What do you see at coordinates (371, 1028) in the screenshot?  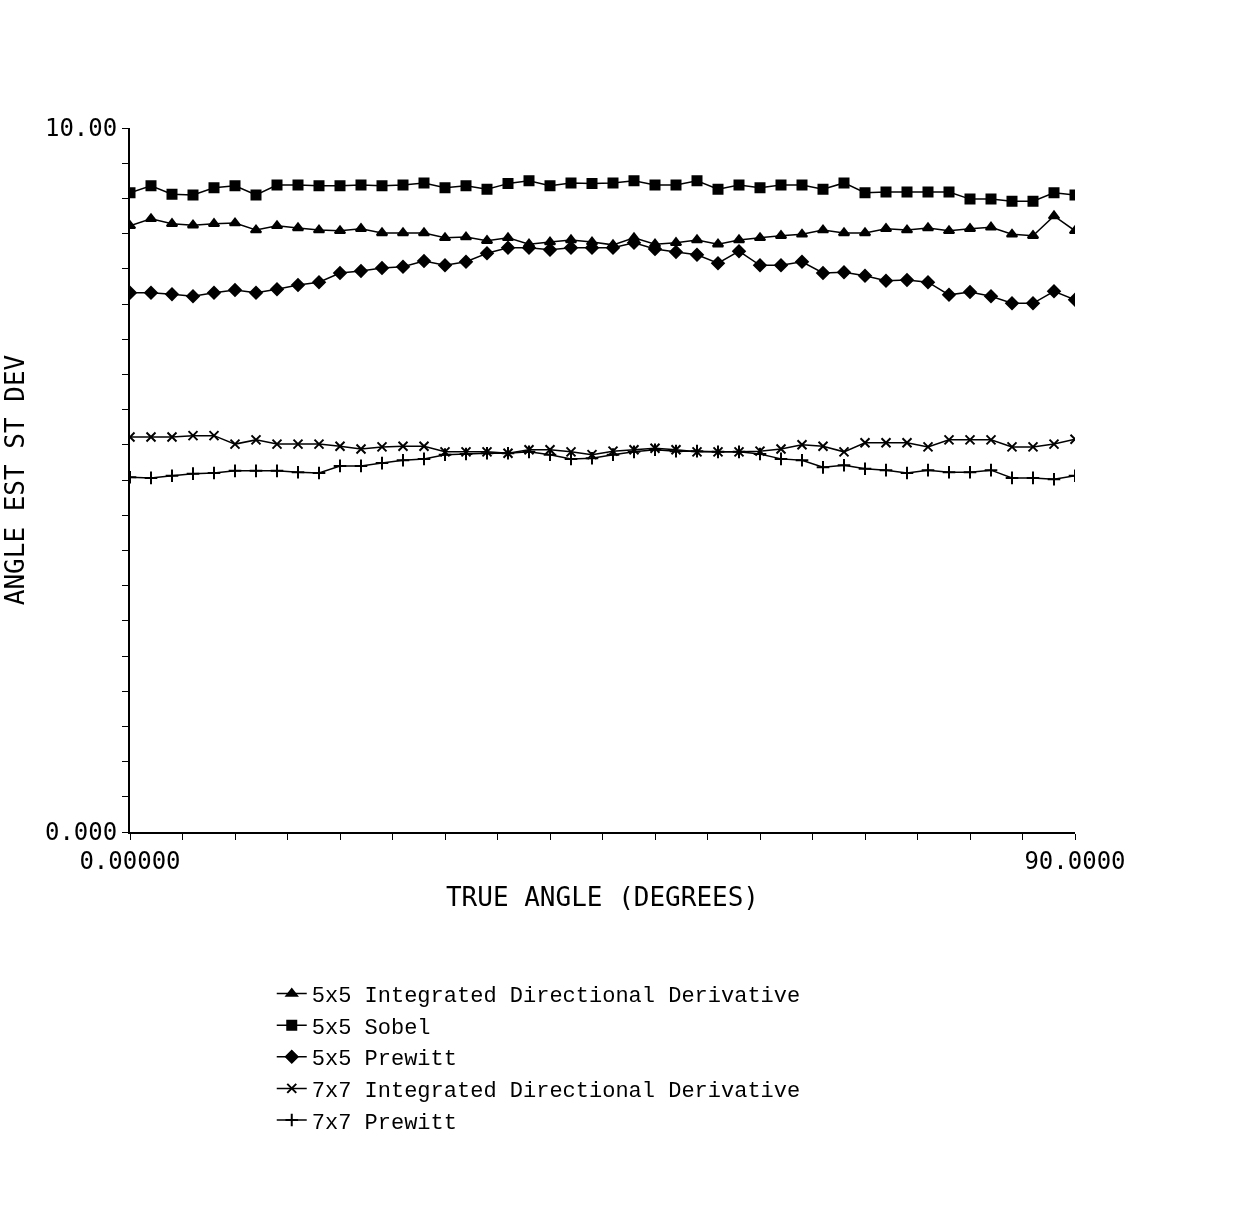 I see `legend-label: 5x5 Sobel` at bounding box center [371, 1028].